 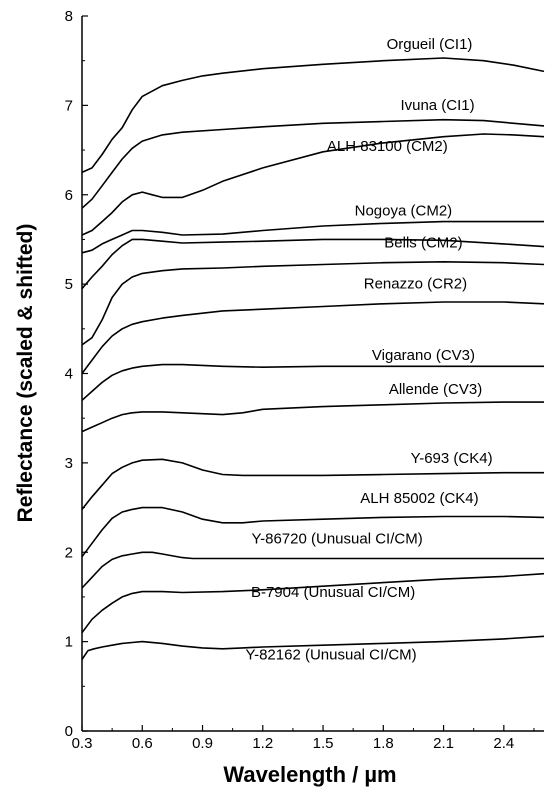 I want to click on y-tick-label: 3, so click(x=69, y=463).